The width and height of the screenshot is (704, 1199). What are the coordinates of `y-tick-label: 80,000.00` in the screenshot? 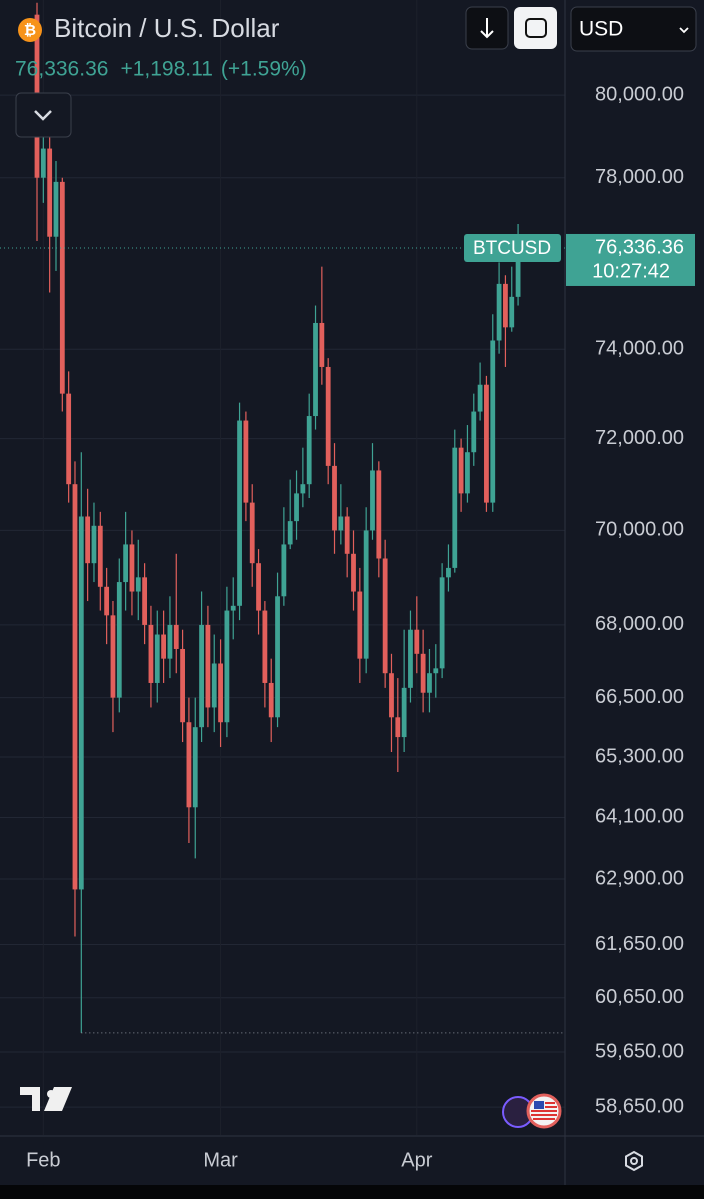 It's located at (639, 94).